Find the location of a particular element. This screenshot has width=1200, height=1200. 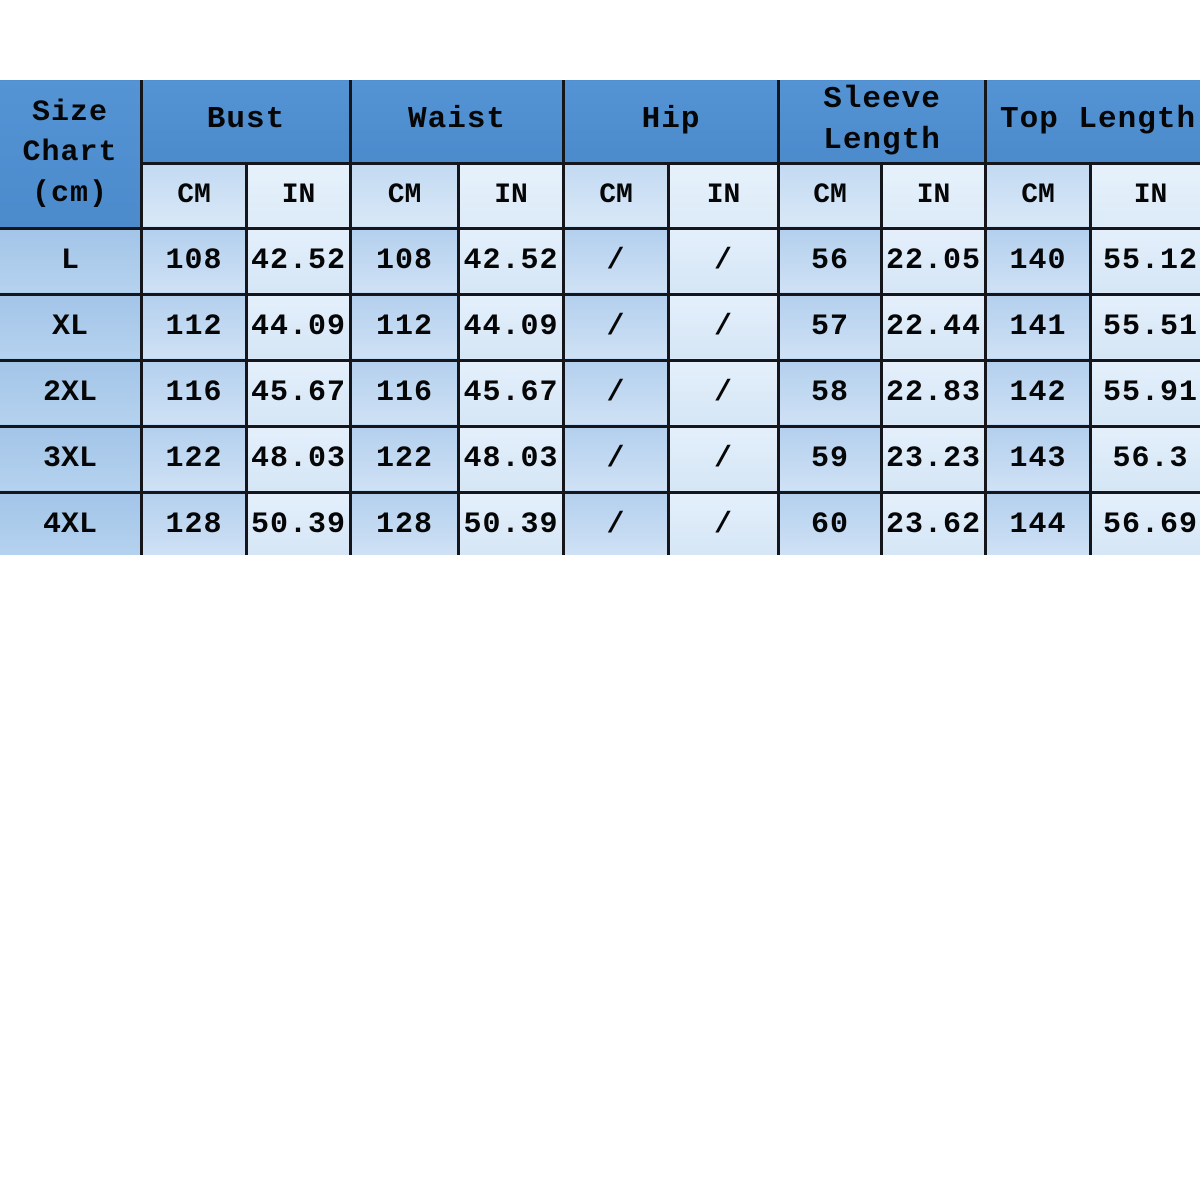

value-in-cell: 56.3 is located at coordinates (1144, 459).